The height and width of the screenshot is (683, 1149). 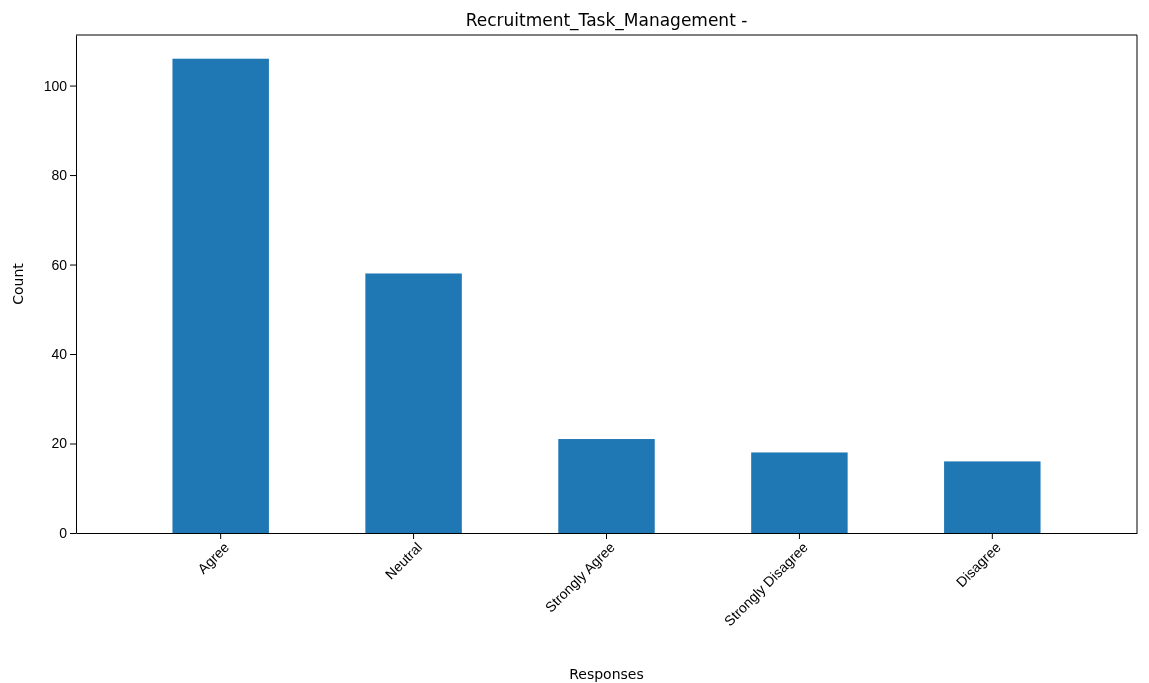 What do you see at coordinates (63, 532) in the screenshot?
I see `y-tick-label: 0` at bounding box center [63, 532].